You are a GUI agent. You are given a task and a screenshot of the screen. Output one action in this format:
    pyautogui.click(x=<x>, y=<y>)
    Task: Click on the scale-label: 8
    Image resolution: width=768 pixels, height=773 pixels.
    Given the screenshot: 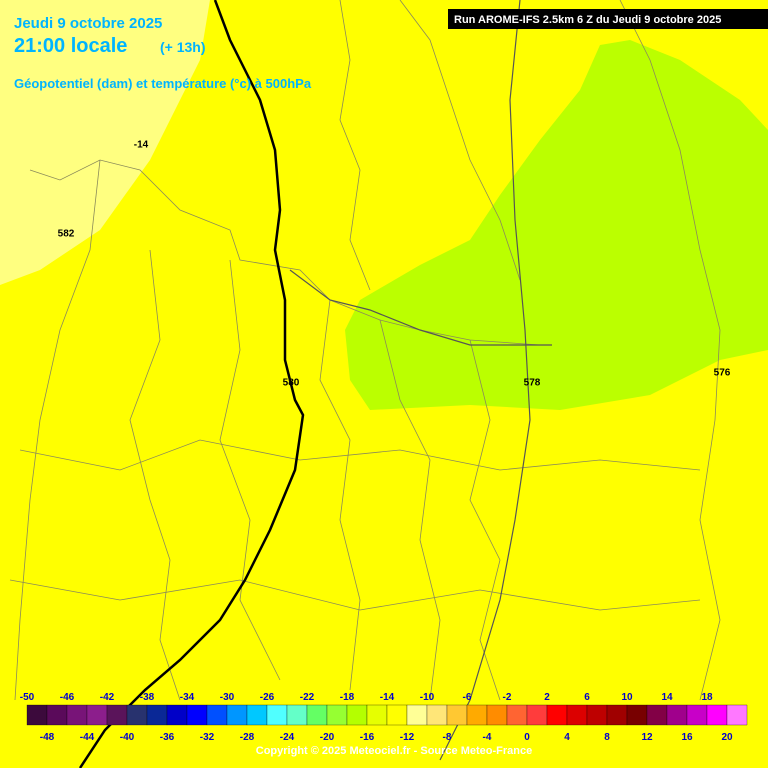 What is the action you would take?
    pyautogui.click(x=607, y=737)
    